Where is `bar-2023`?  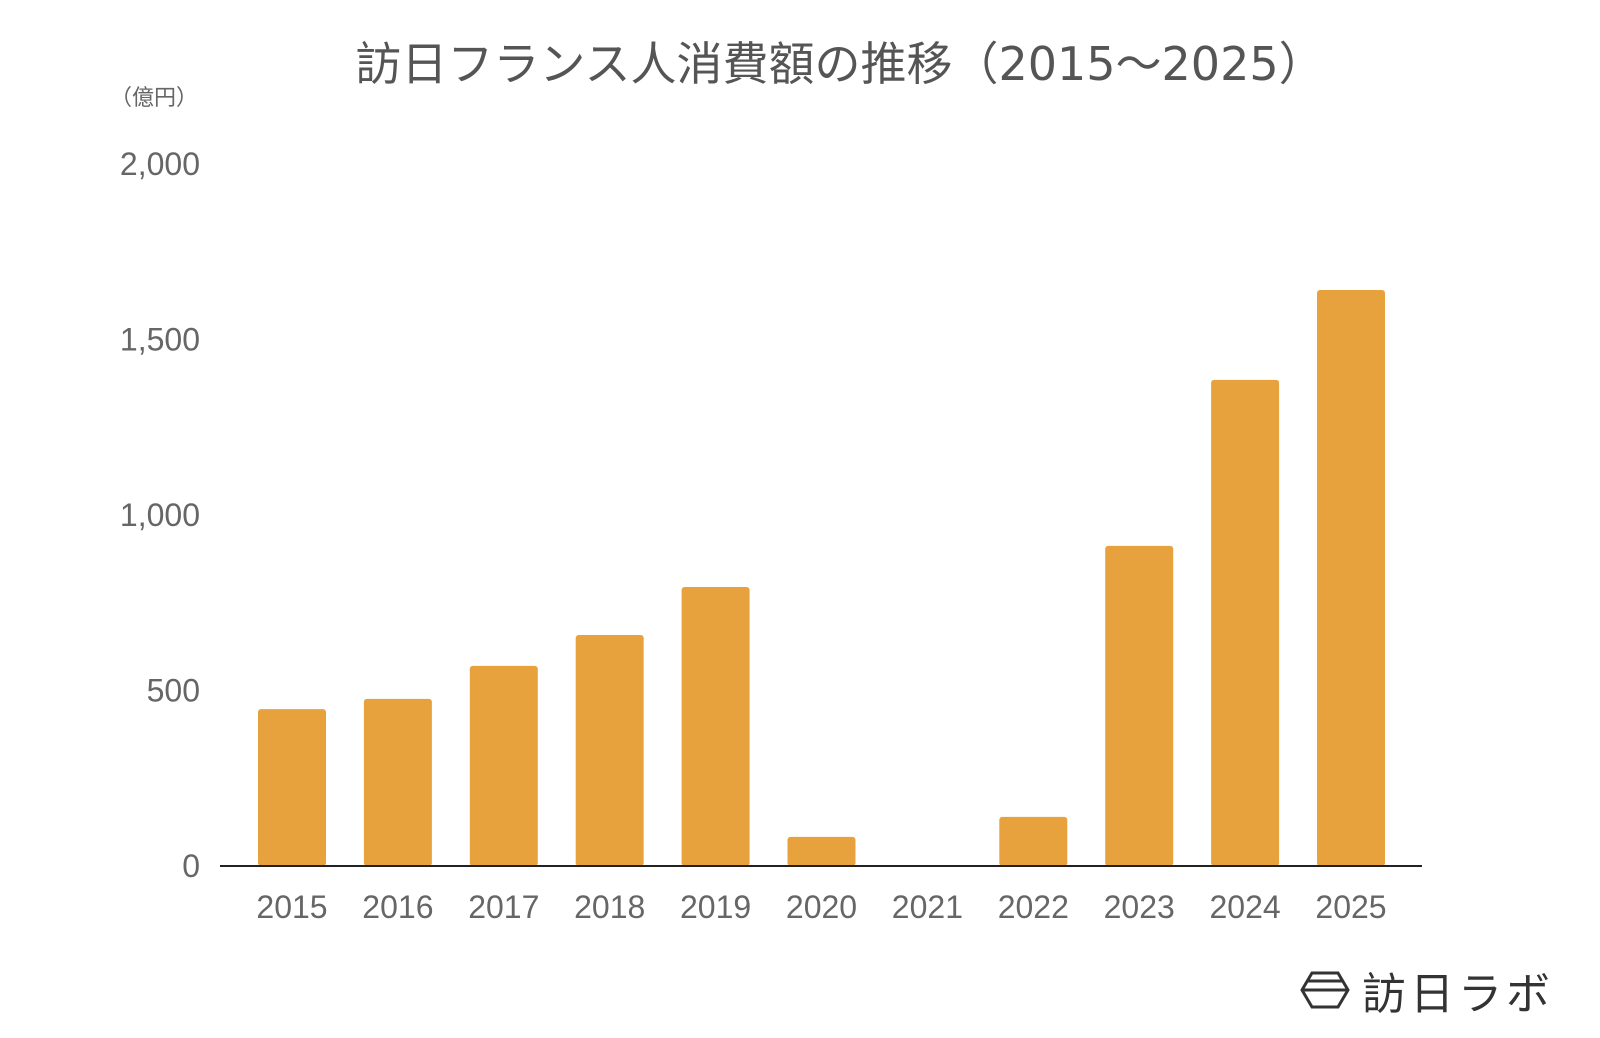 bar-2023 is located at coordinates (1139, 705).